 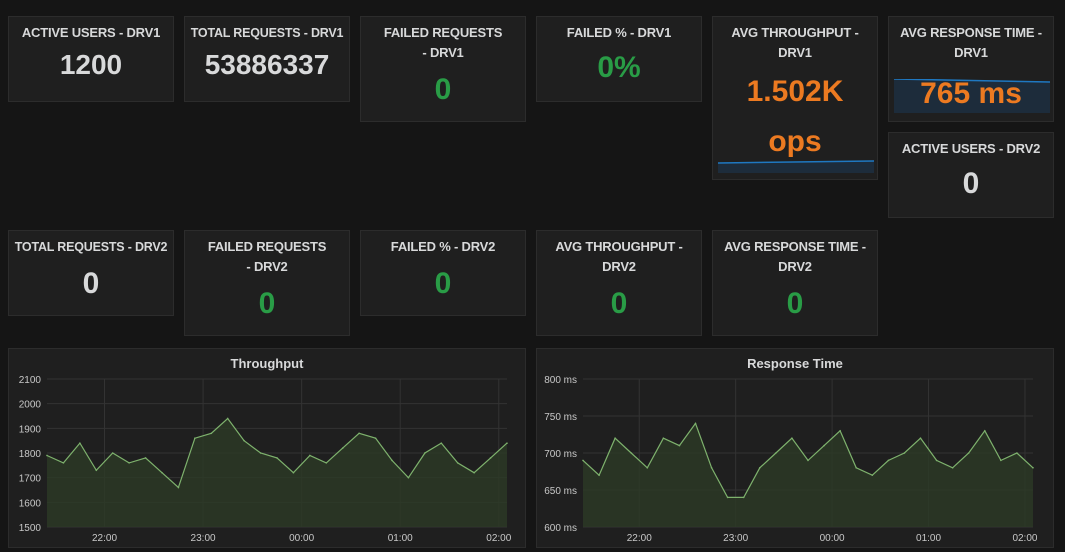 What do you see at coordinates (560, 417) in the screenshot?
I see `y-tick-label: 750 ms` at bounding box center [560, 417].